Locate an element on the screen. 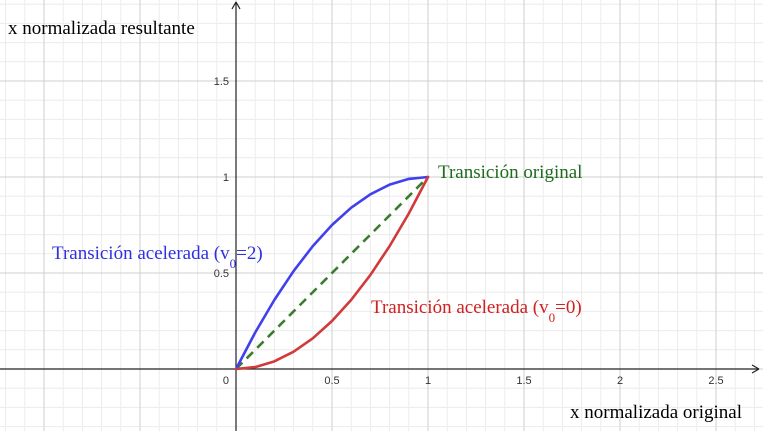 The height and width of the screenshot is (431, 763). y-tick-label: 0.5 is located at coordinates (221, 274).